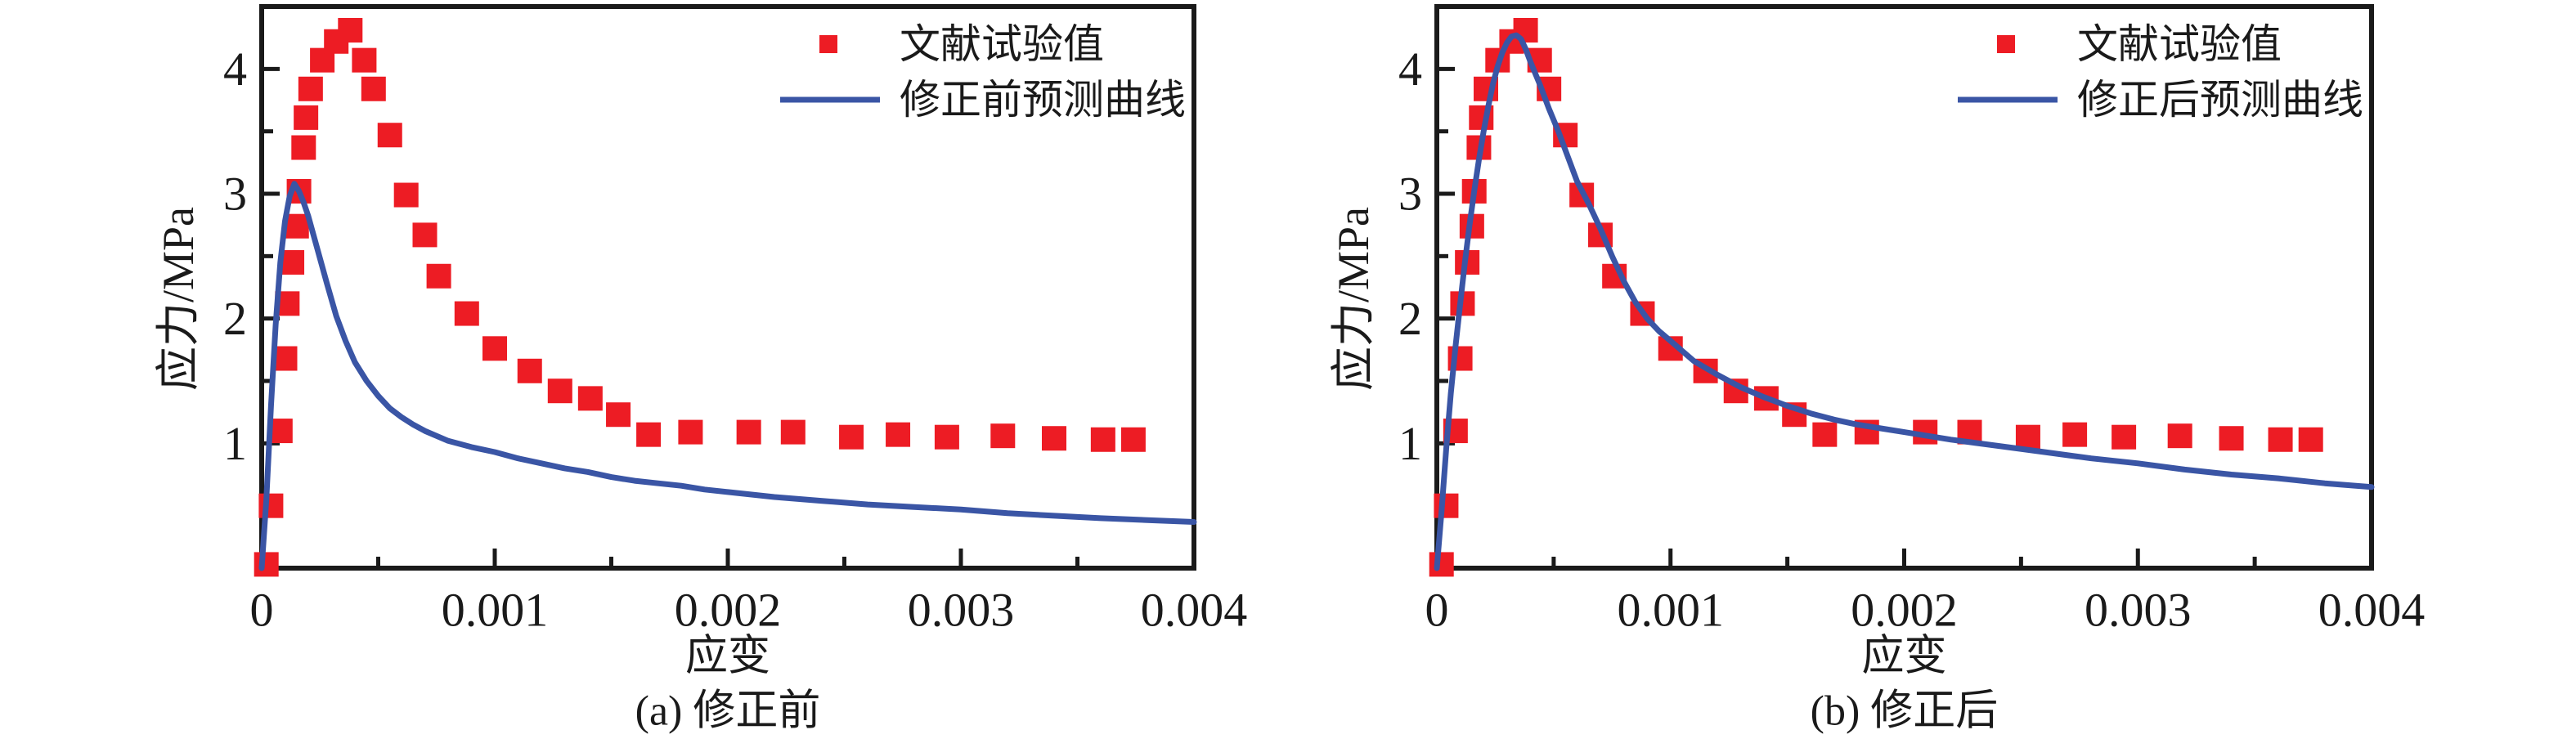  I want to click on legend-label: 修正前预测曲线, so click(1043, 100).